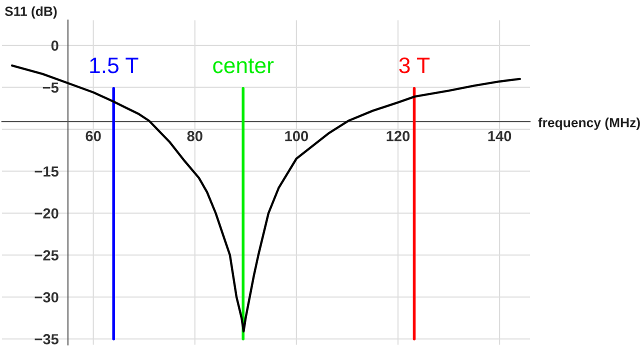 The image size is (644, 349). I want to click on x-tick-label: 60, so click(93, 136).